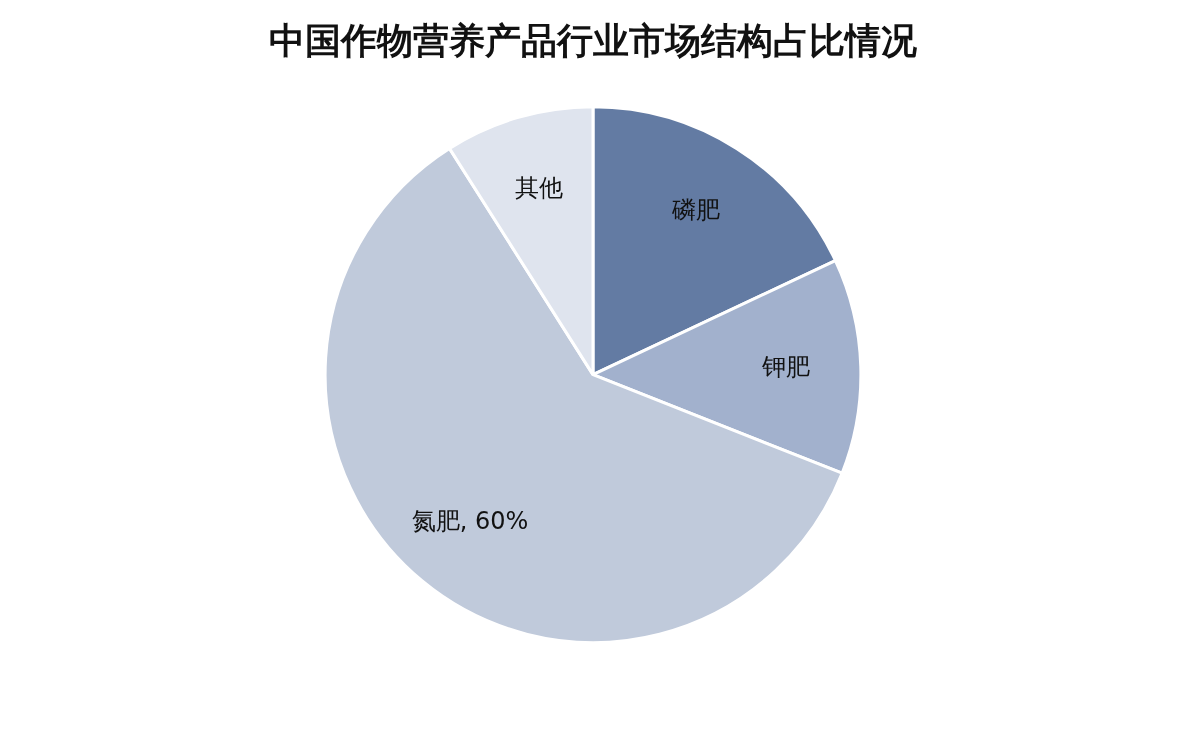 The width and height of the screenshot is (1186, 744). I want to click on slice-label: 磷肥, so click(696, 209).